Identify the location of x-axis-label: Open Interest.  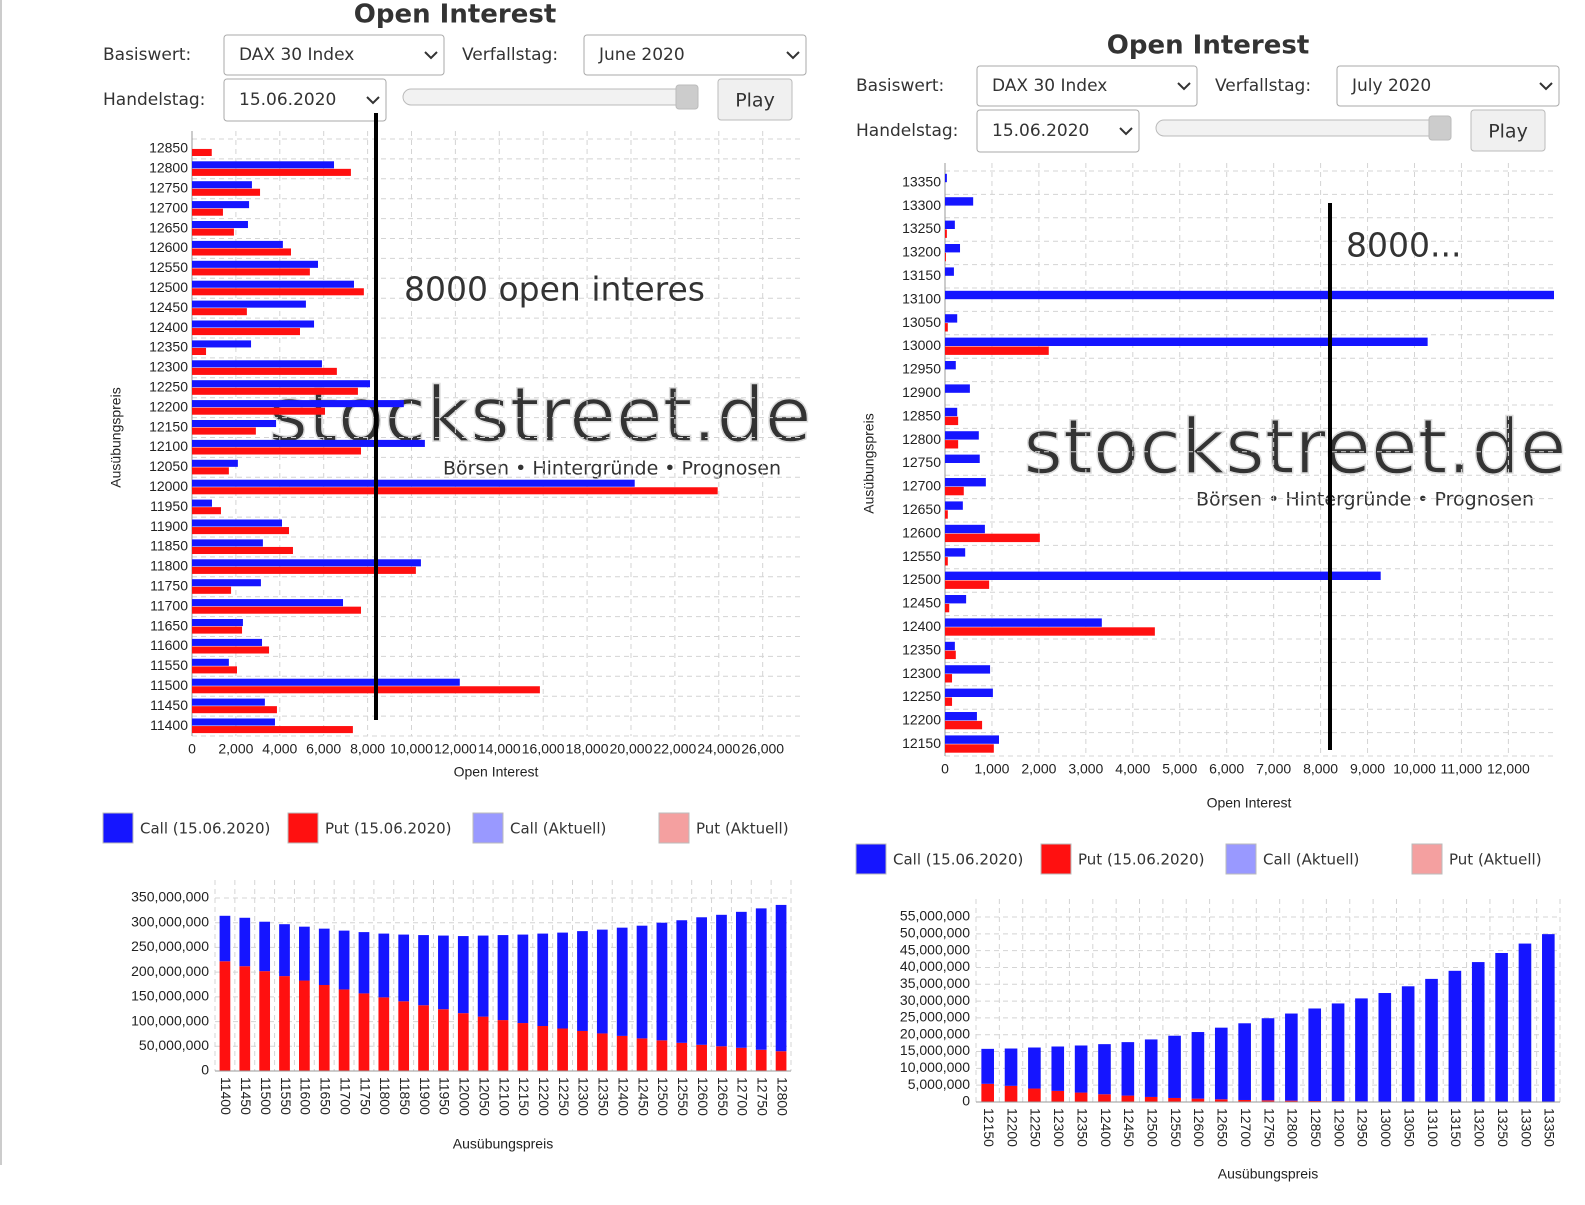
(496, 772).